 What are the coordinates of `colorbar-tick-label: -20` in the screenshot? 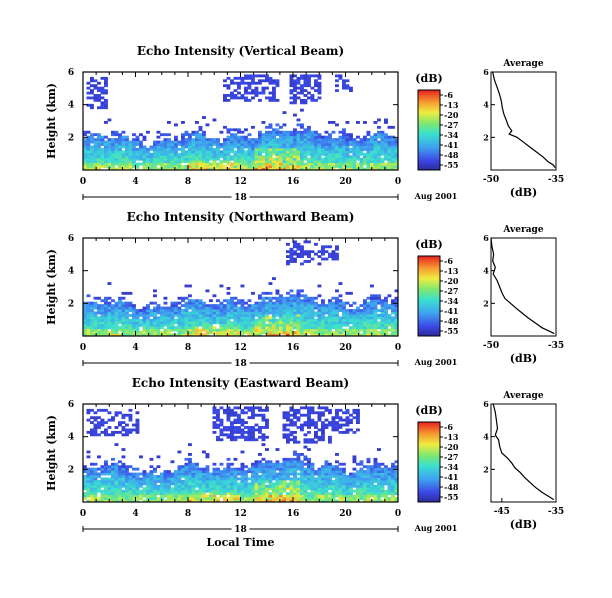 It's located at (451, 281).